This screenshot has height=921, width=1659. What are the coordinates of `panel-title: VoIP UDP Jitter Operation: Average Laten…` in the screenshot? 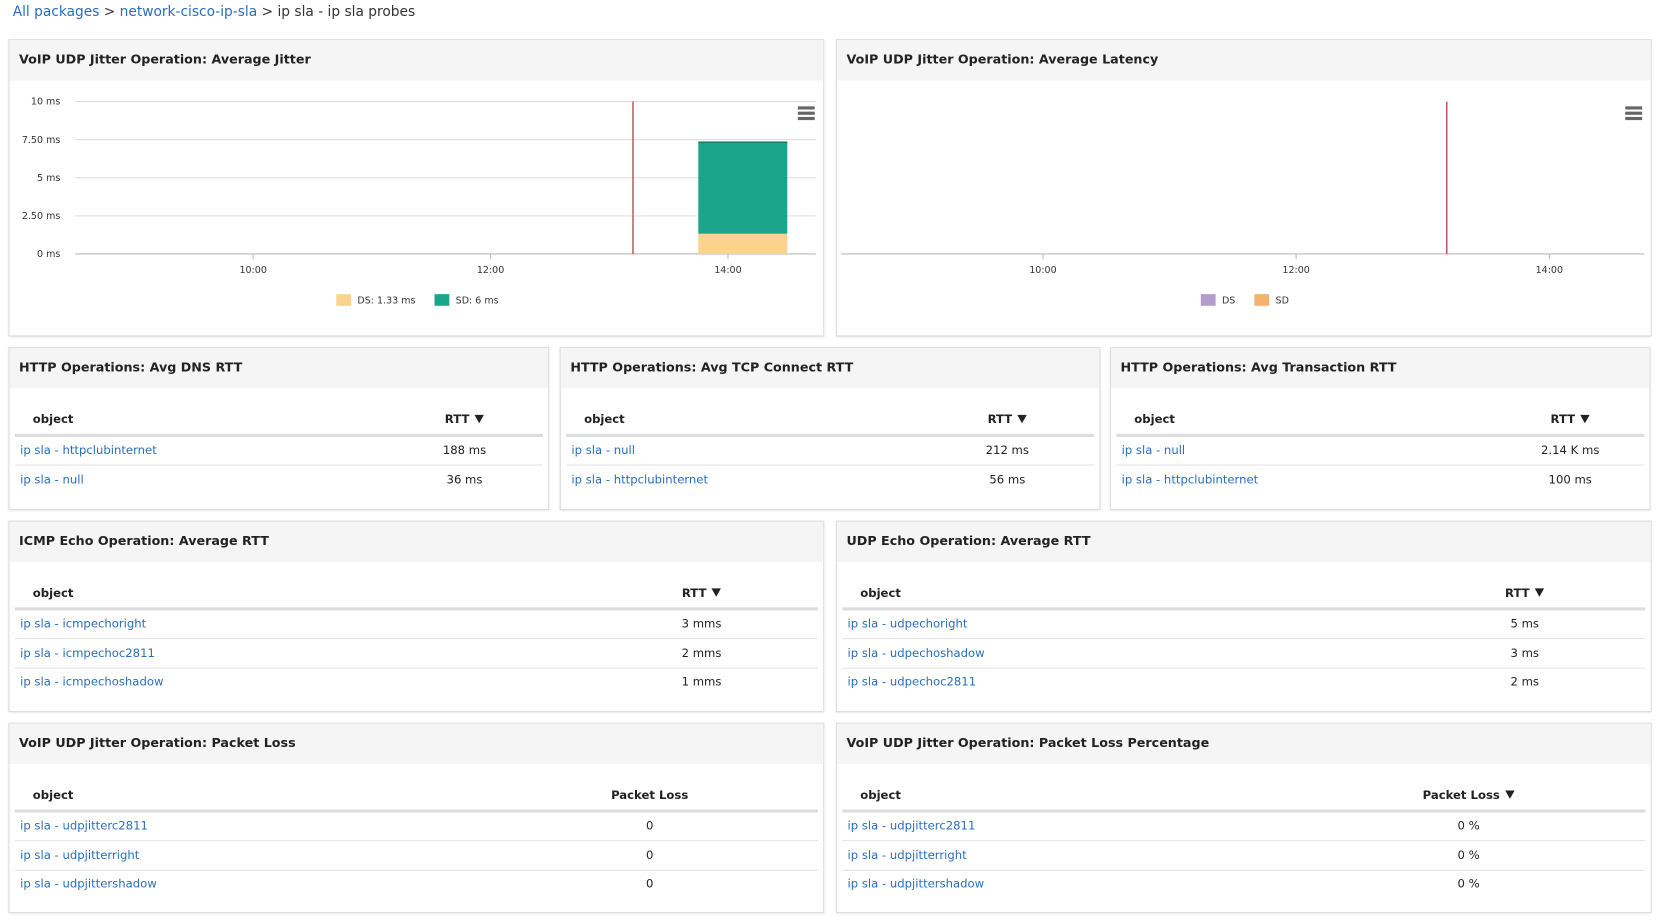 It's located at (1002, 59).